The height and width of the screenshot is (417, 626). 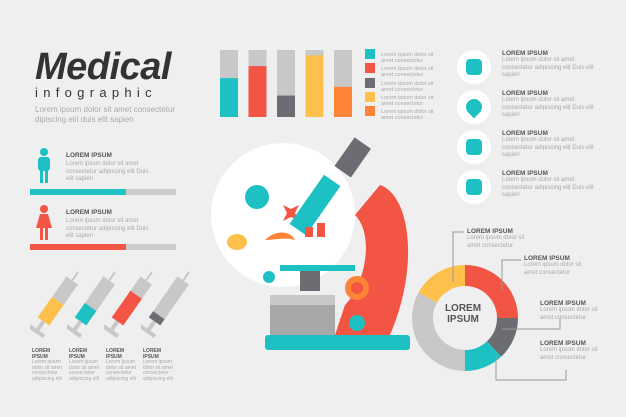 I want to click on worm-germ-icon, so click(x=280, y=236).